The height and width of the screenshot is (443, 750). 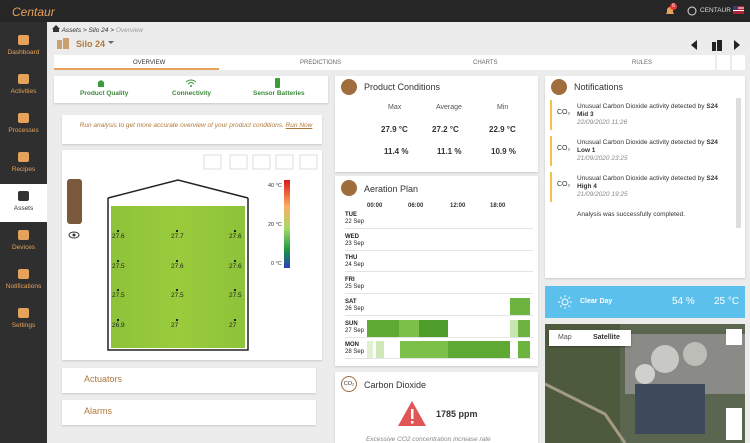 What do you see at coordinates (395, 385) in the screenshot?
I see `card-title: Carbon Dioxide` at bounding box center [395, 385].